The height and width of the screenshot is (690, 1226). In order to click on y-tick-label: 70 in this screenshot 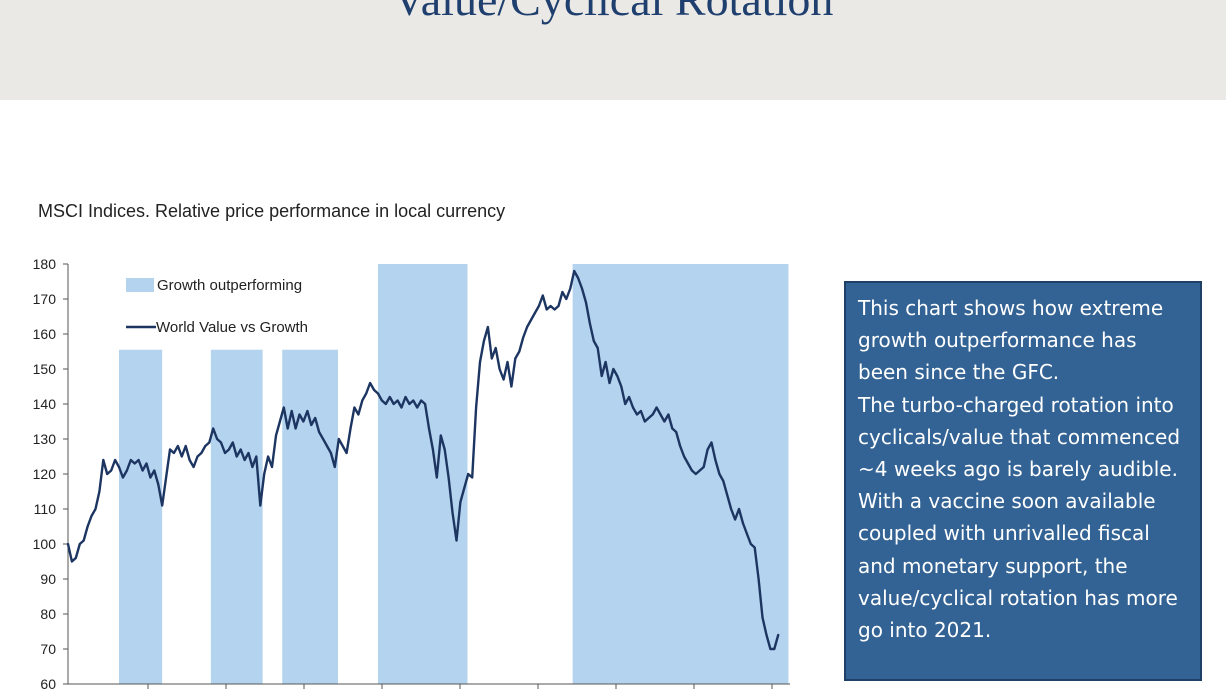, I will do `click(48, 649)`.